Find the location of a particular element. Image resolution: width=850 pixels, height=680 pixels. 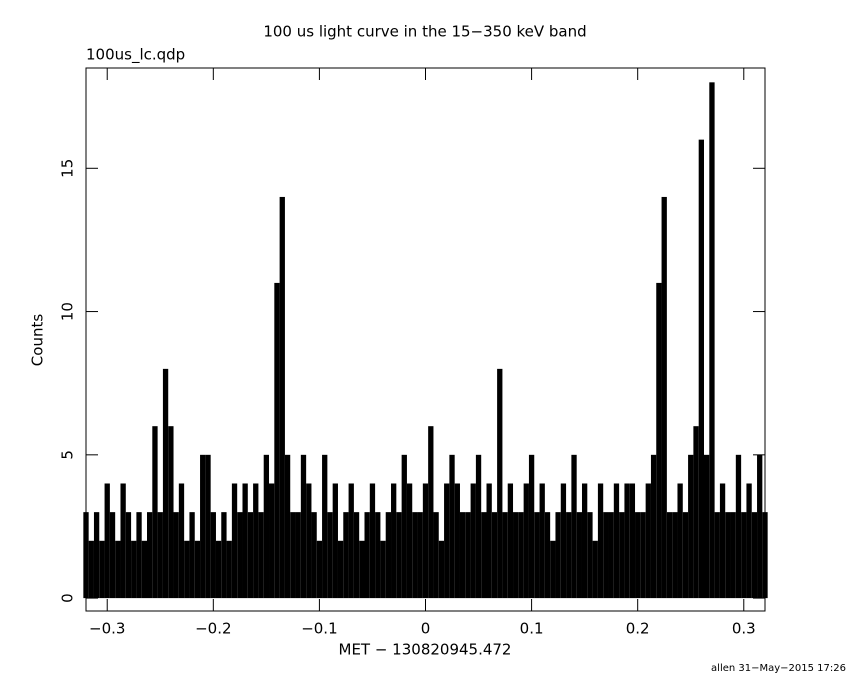

x-tick-label: −0.3 is located at coordinates (107, 629).